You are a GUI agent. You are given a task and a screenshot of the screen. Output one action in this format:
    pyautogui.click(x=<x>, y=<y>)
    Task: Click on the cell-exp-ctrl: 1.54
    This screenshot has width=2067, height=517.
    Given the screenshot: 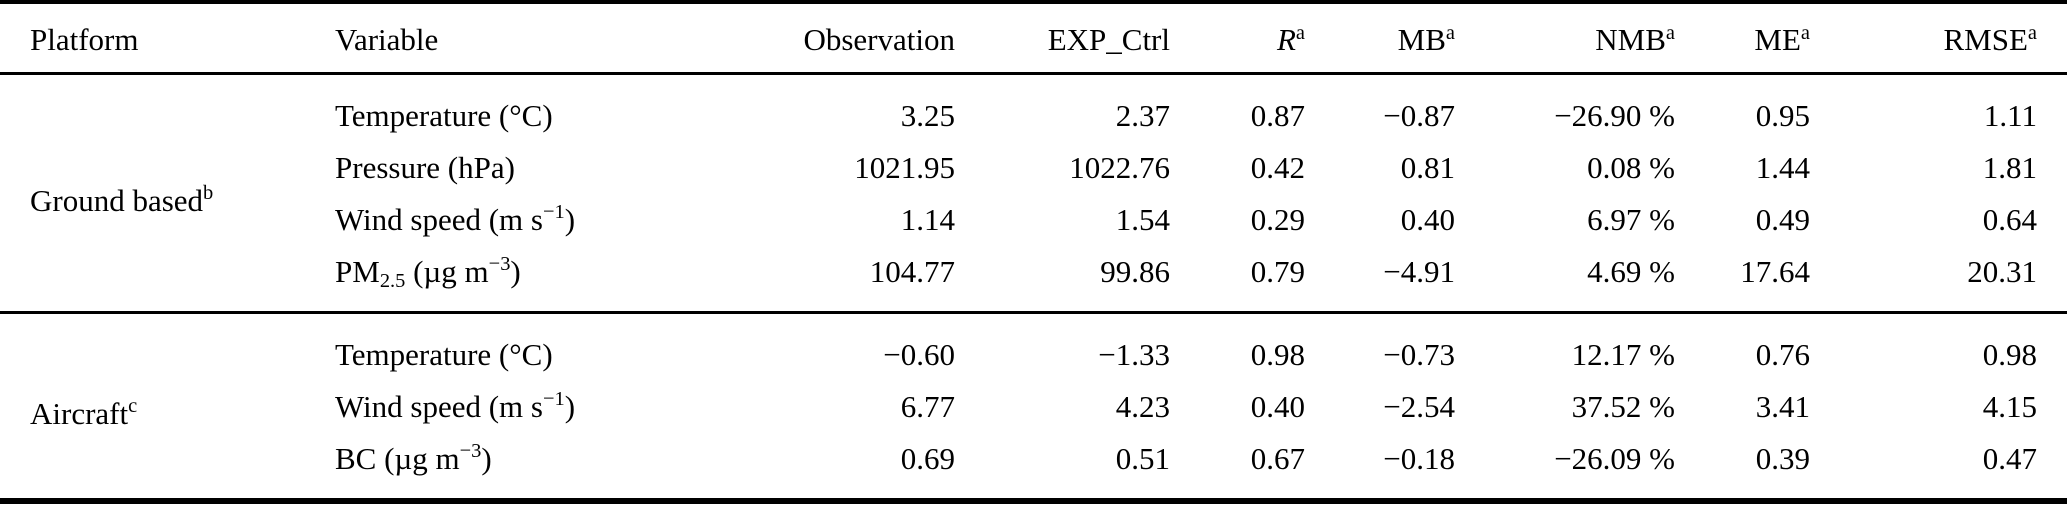 What is the action you would take?
    pyautogui.click(x=1142, y=219)
    